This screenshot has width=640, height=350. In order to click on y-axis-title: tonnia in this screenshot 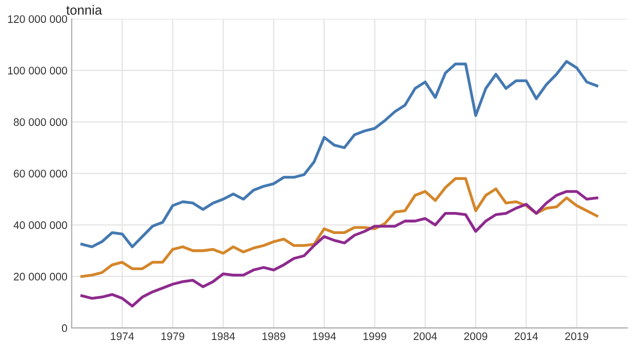, I will do `click(84, 10)`.